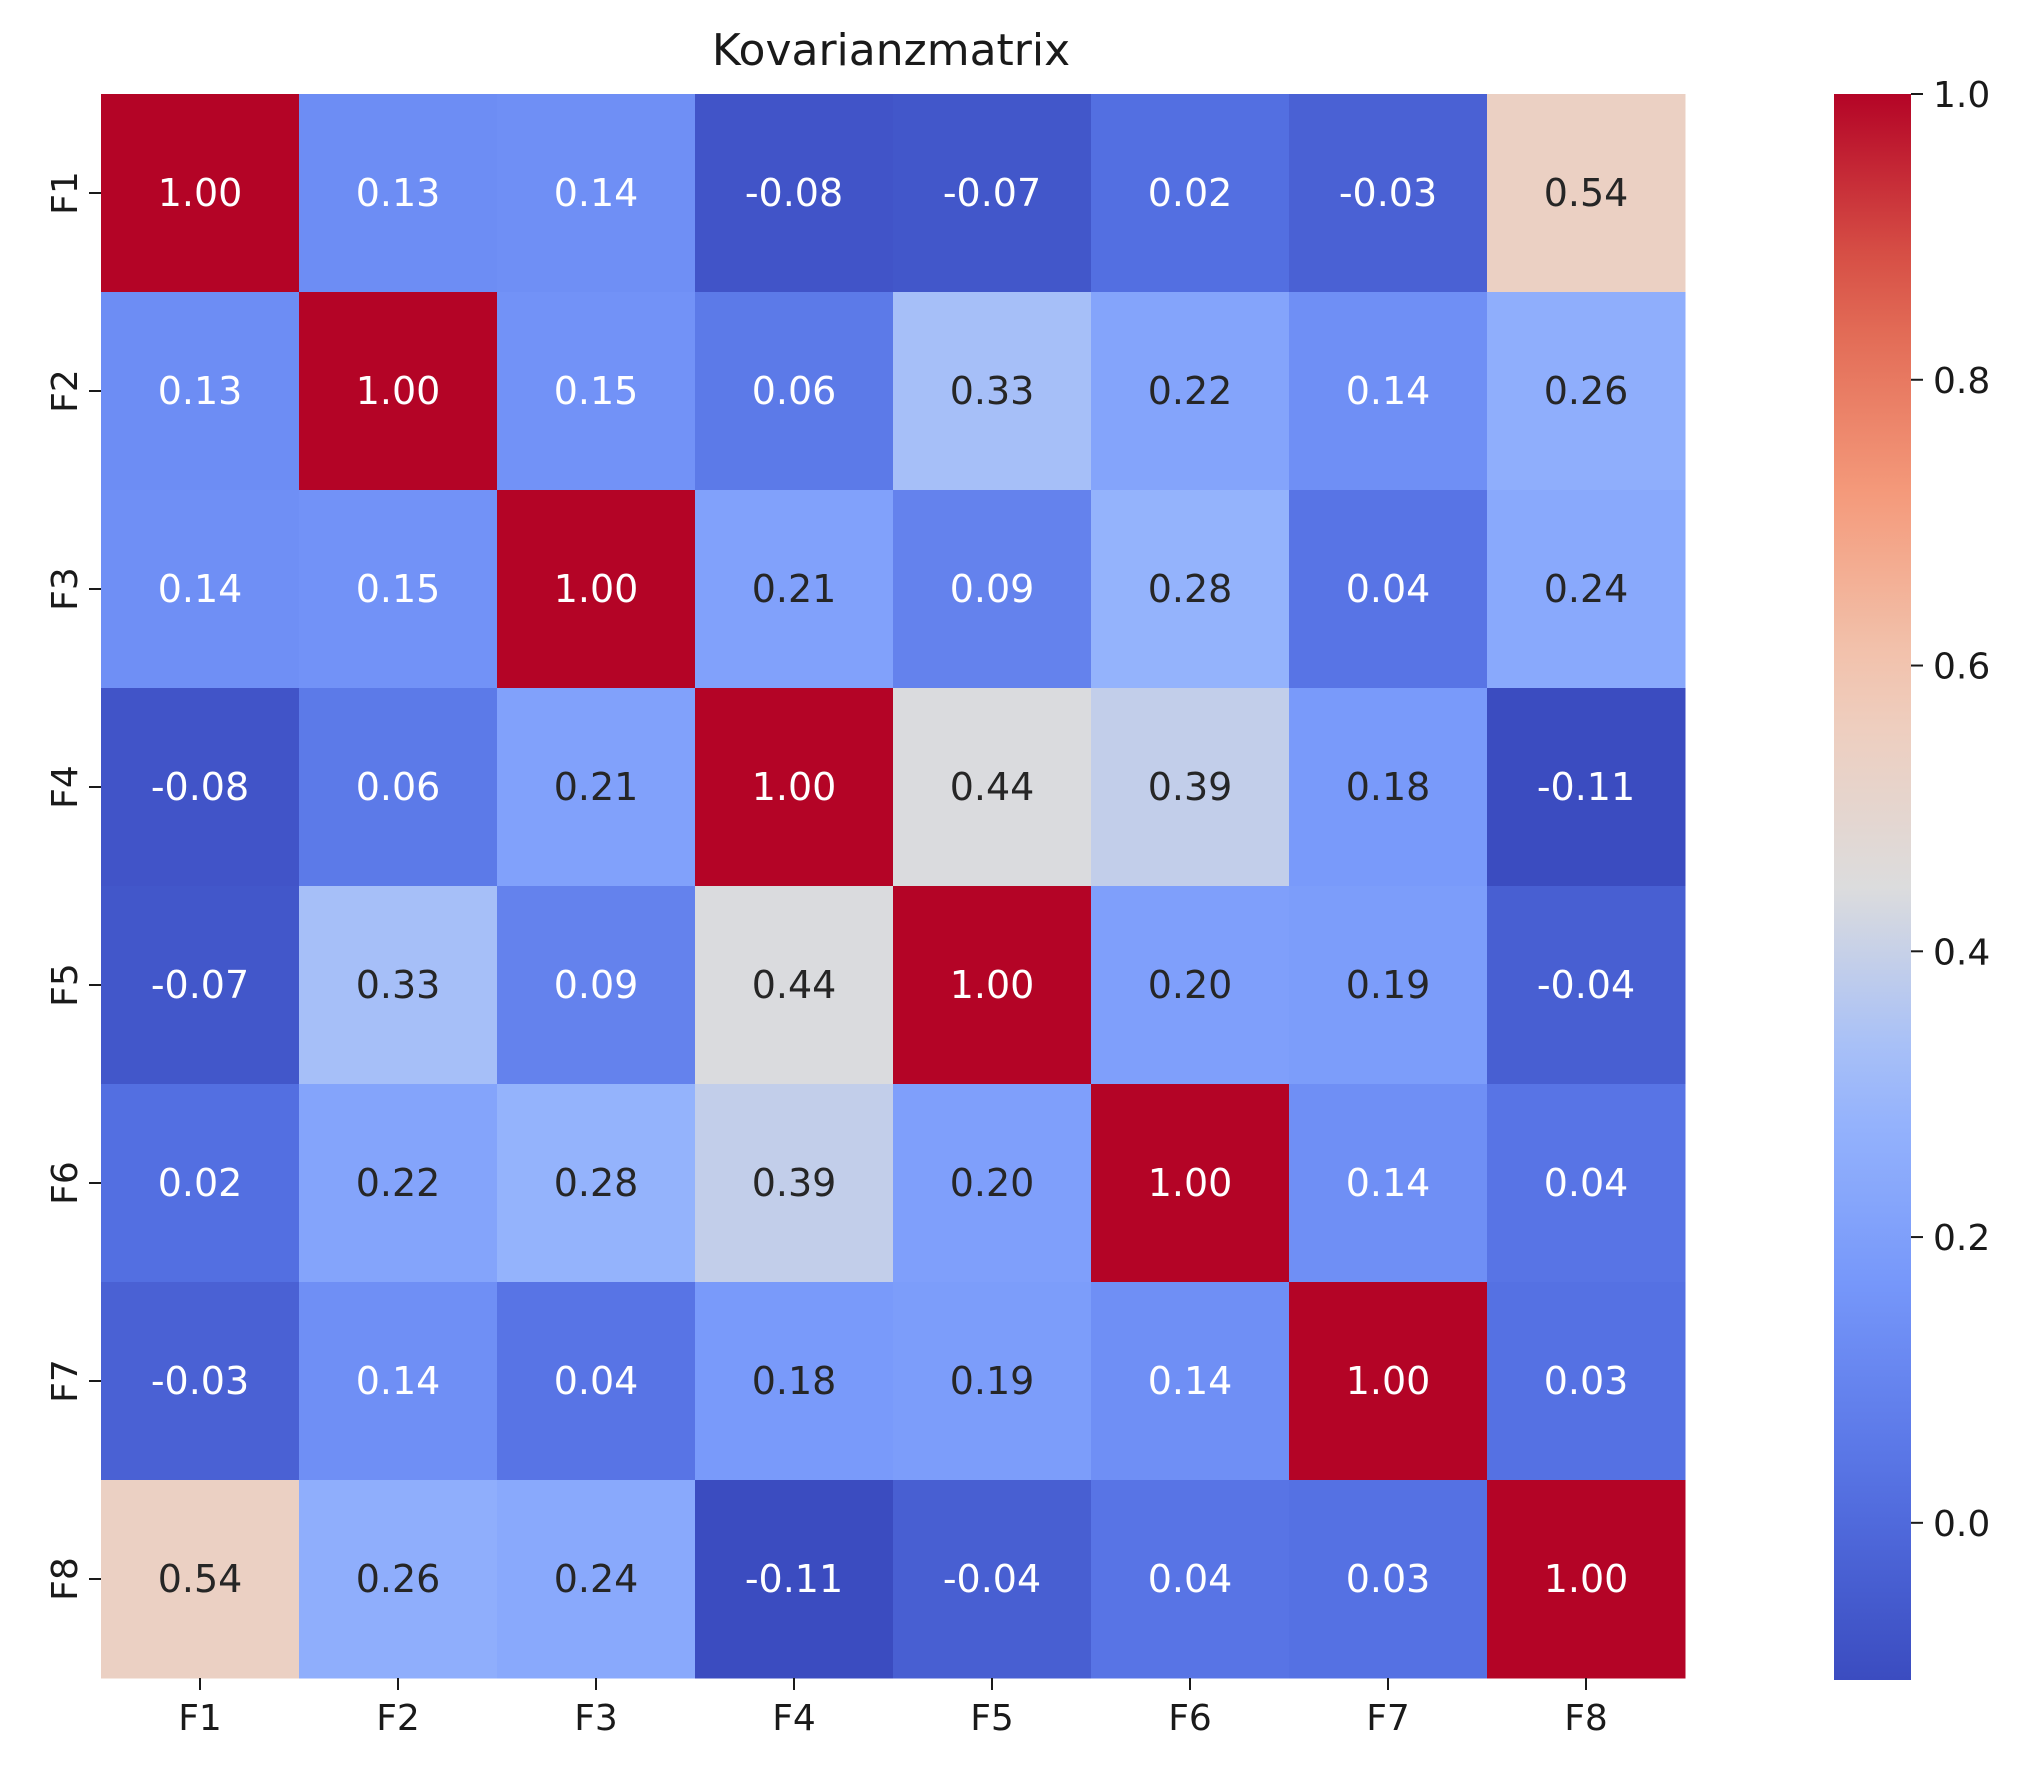 Image resolution: width=2022 pixels, height=1766 pixels. I want to click on cell-value-label: -0.04, so click(992, 1579).